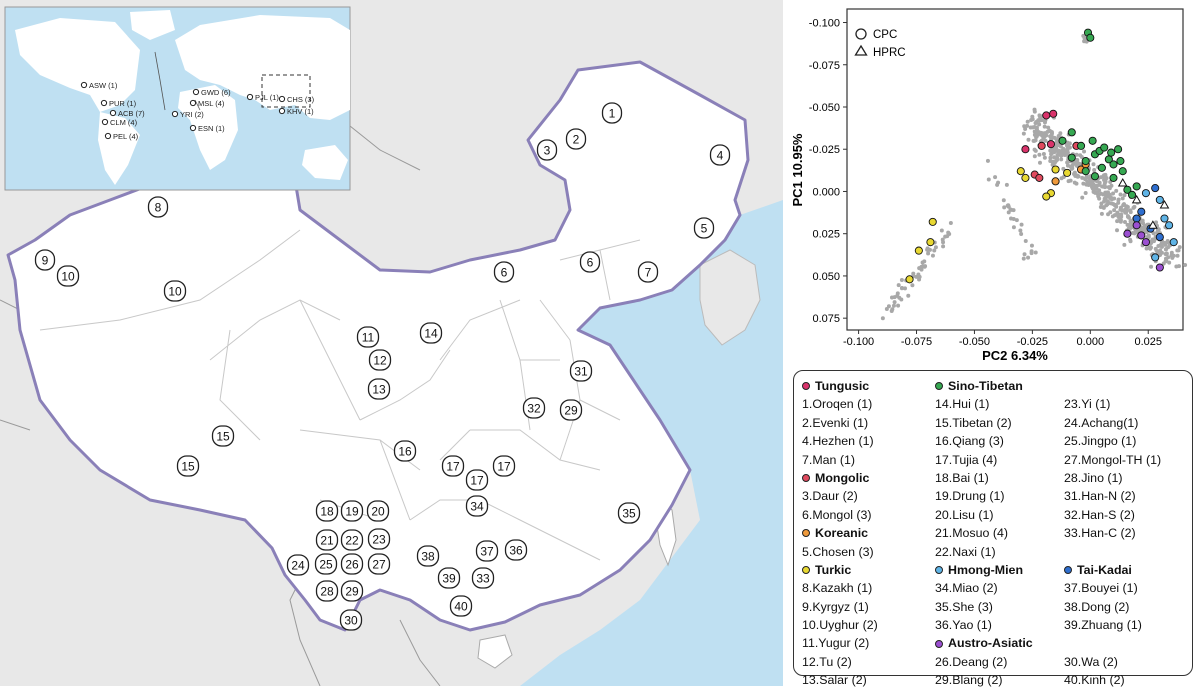 The height and width of the screenshot is (691, 1200). I want to click on population-marker-number: 28, so click(327, 592).